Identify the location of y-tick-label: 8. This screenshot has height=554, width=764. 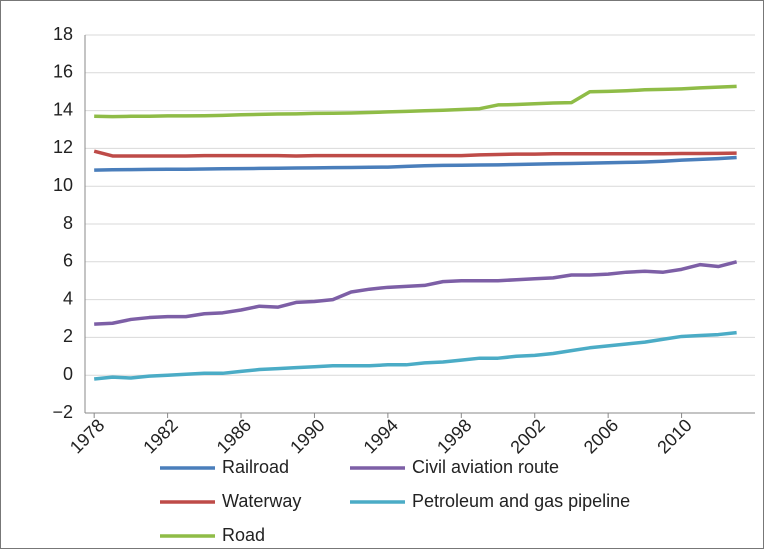
(68, 223).